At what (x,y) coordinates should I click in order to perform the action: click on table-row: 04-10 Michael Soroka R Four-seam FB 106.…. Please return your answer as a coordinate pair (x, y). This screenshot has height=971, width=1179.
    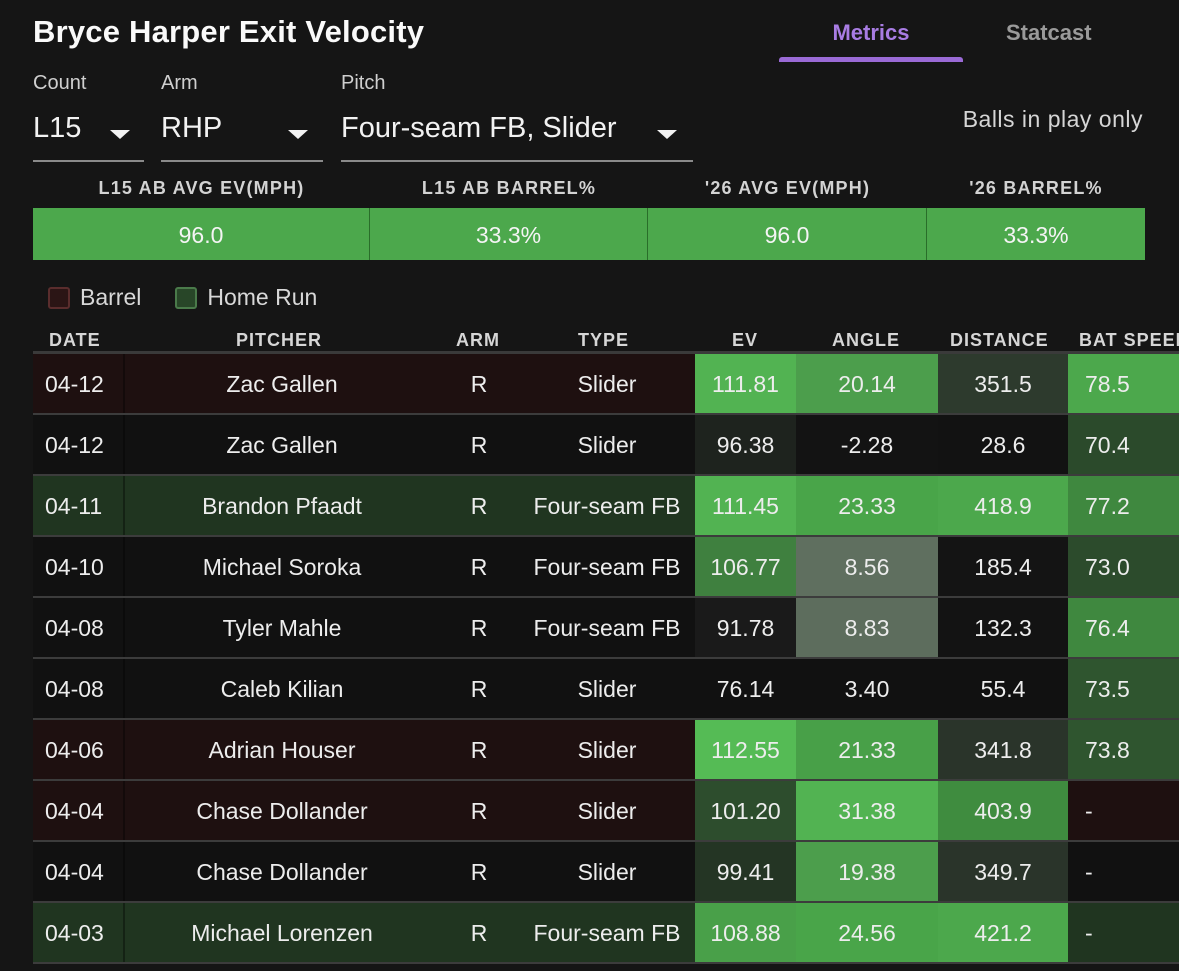
    Looking at the image, I should click on (606, 567).